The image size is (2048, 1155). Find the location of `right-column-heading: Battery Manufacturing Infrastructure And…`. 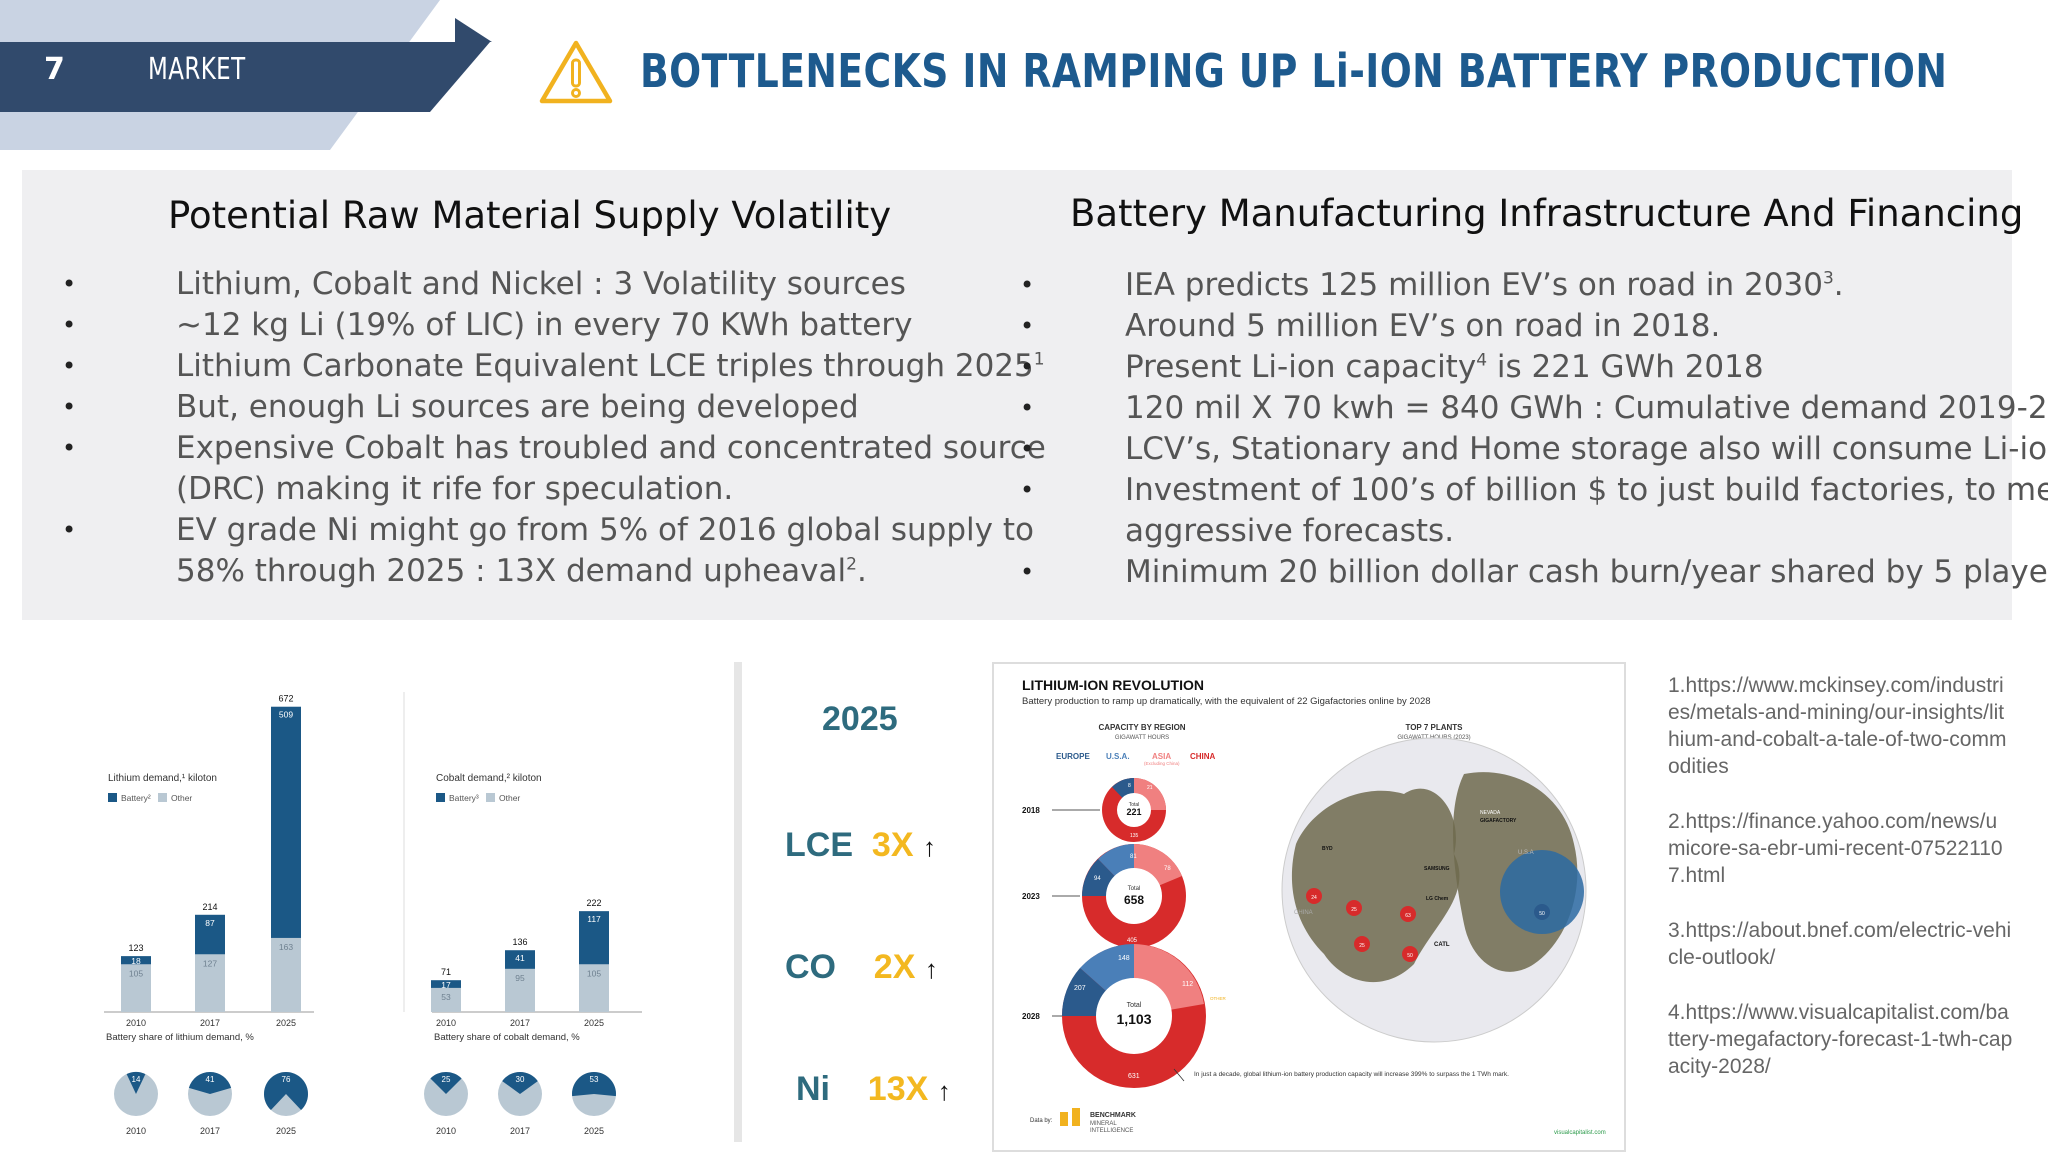

right-column-heading: Battery Manufacturing Infrastructure And… is located at coordinates (1547, 213).